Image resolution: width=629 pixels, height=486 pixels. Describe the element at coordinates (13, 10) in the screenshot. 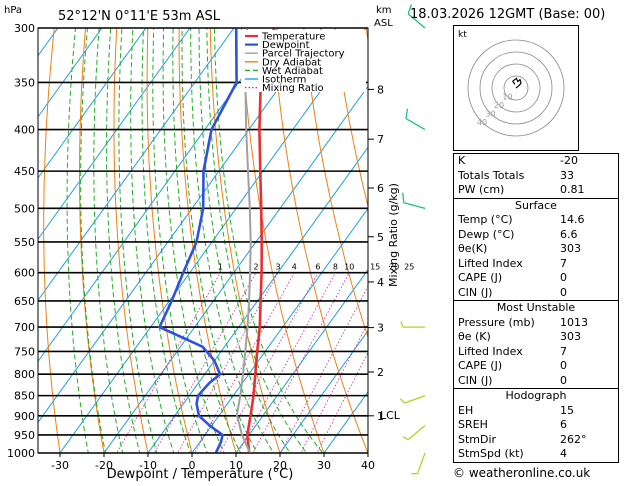

I see `p-unit-label: hPa` at that location.